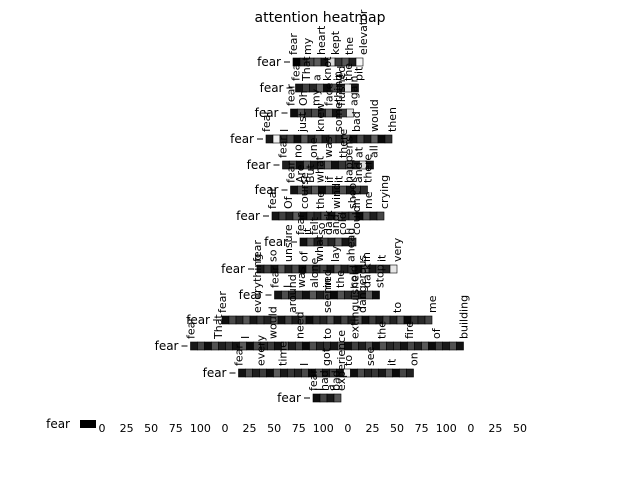 Image resolution: width=640 pixels, height=480 pixels. I want to click on token-label: every, so click(260, 350).